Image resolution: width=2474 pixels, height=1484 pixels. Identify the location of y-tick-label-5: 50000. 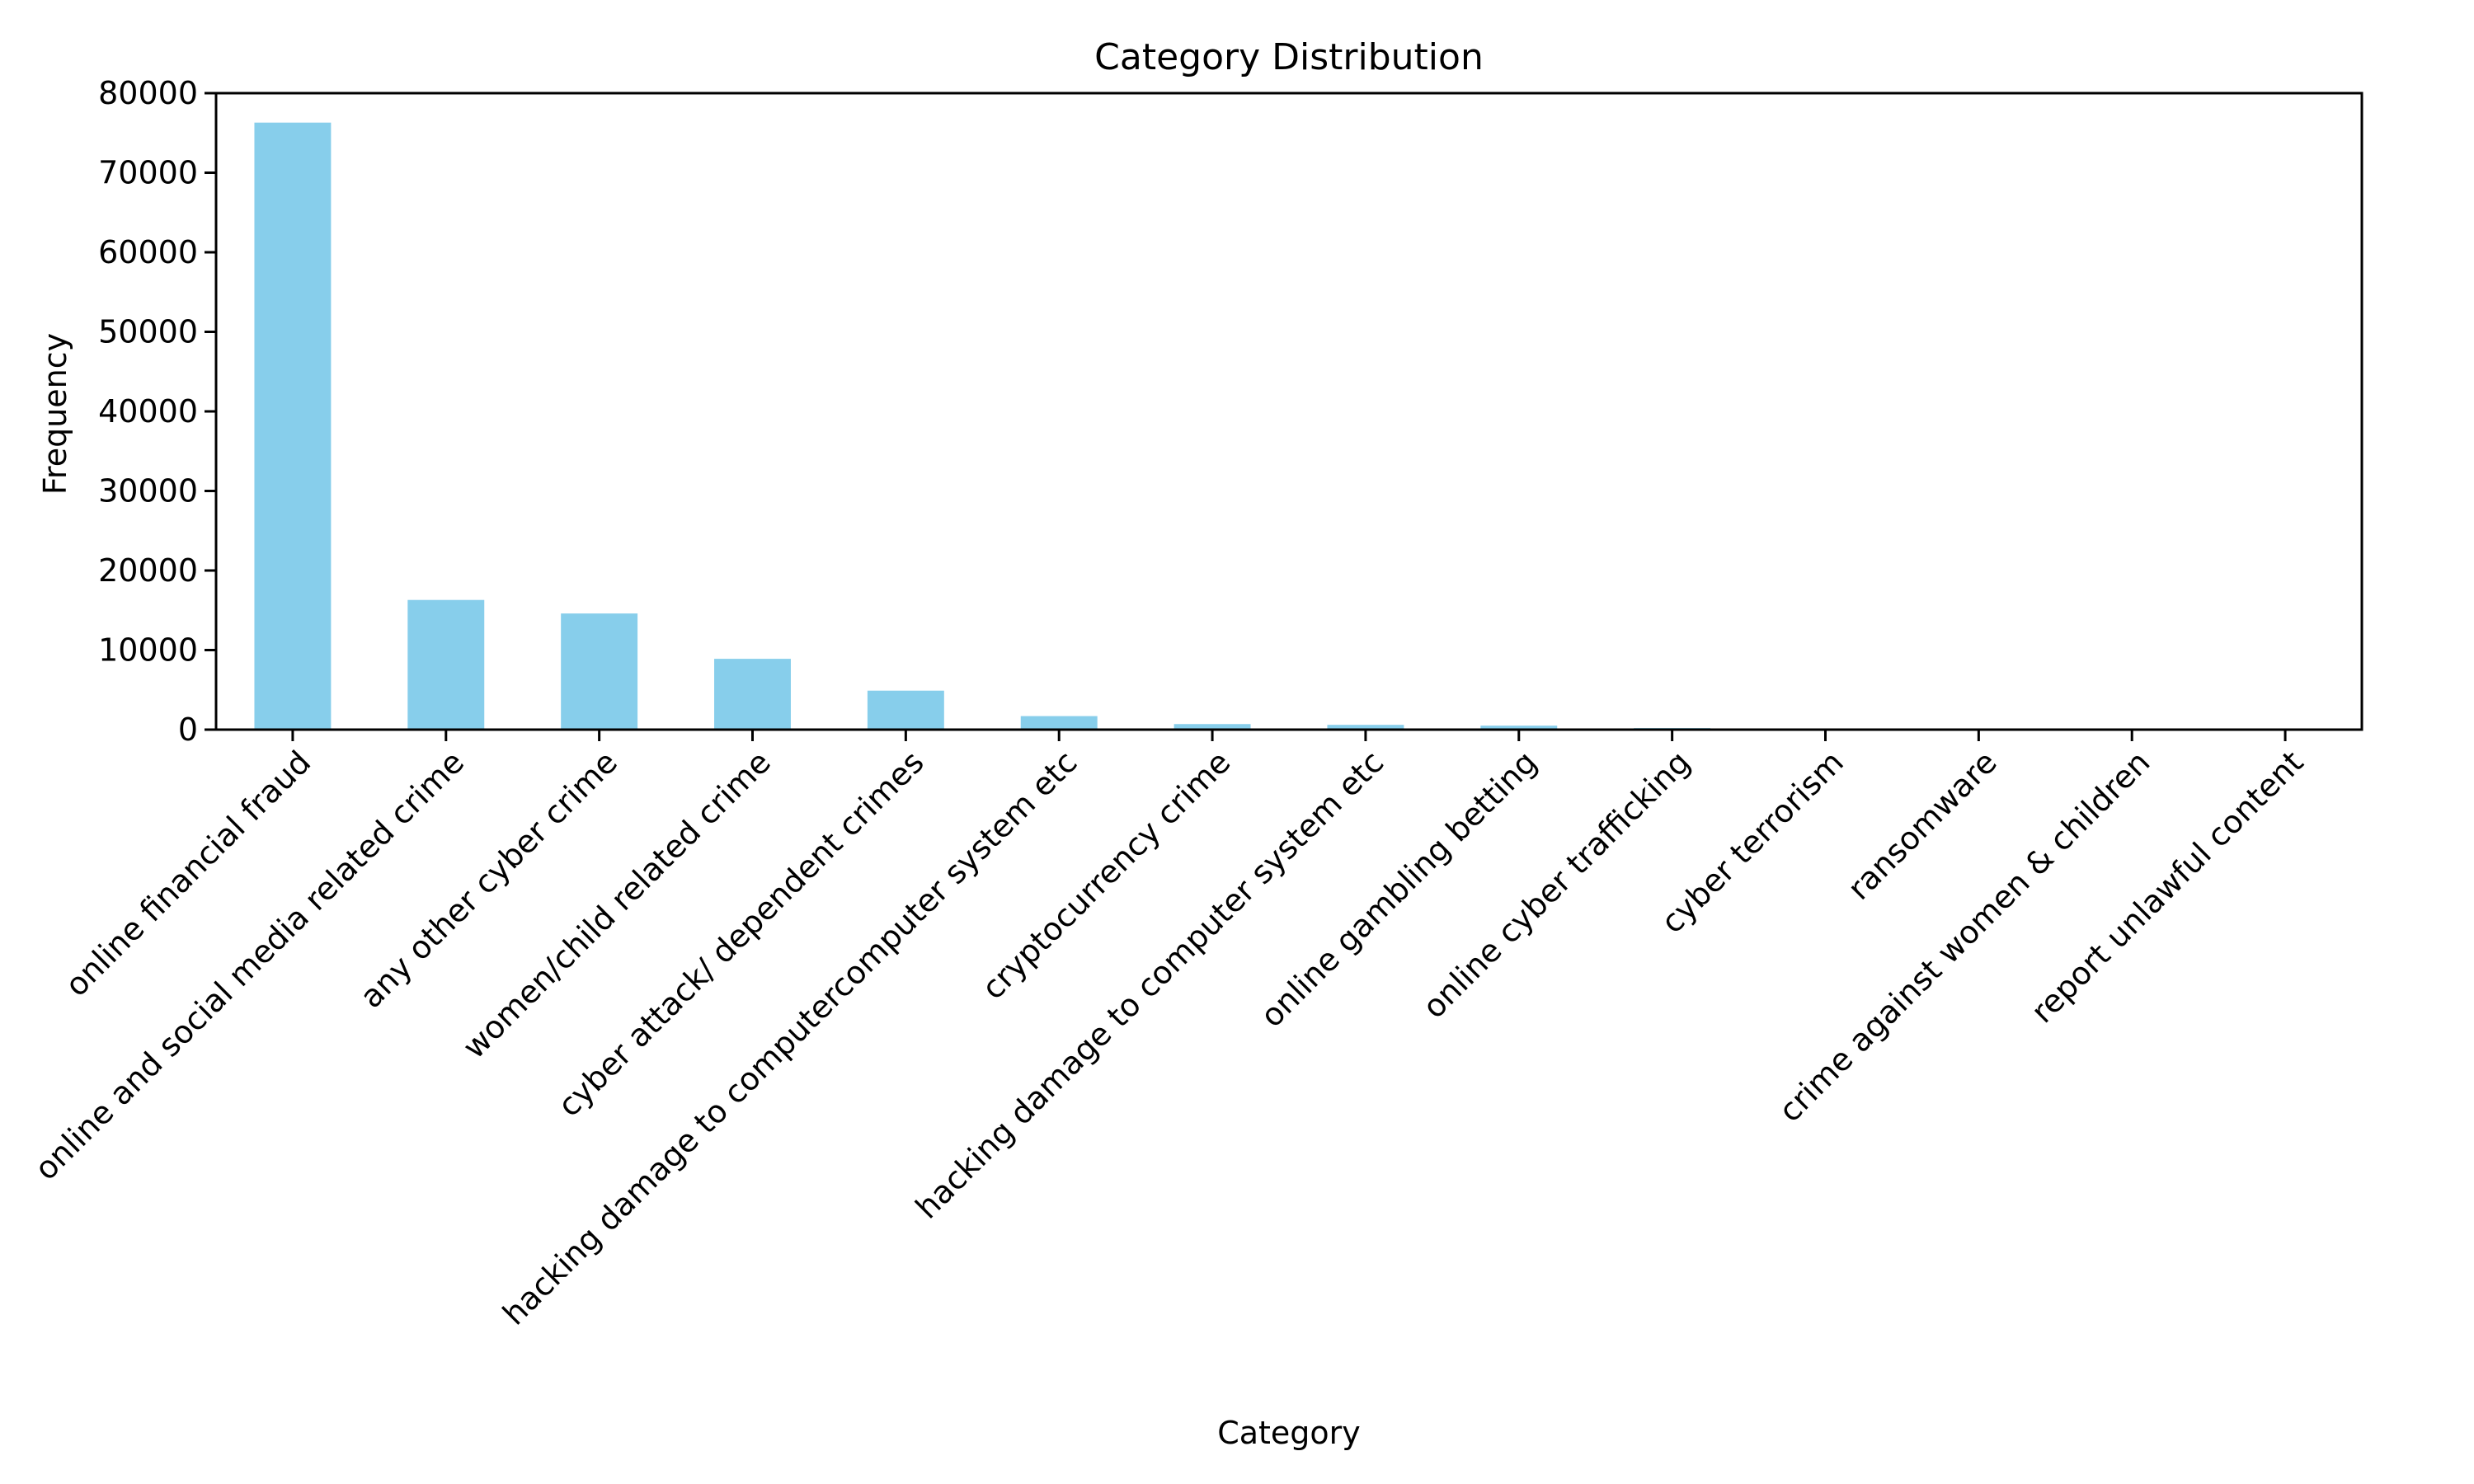
(148, 332).